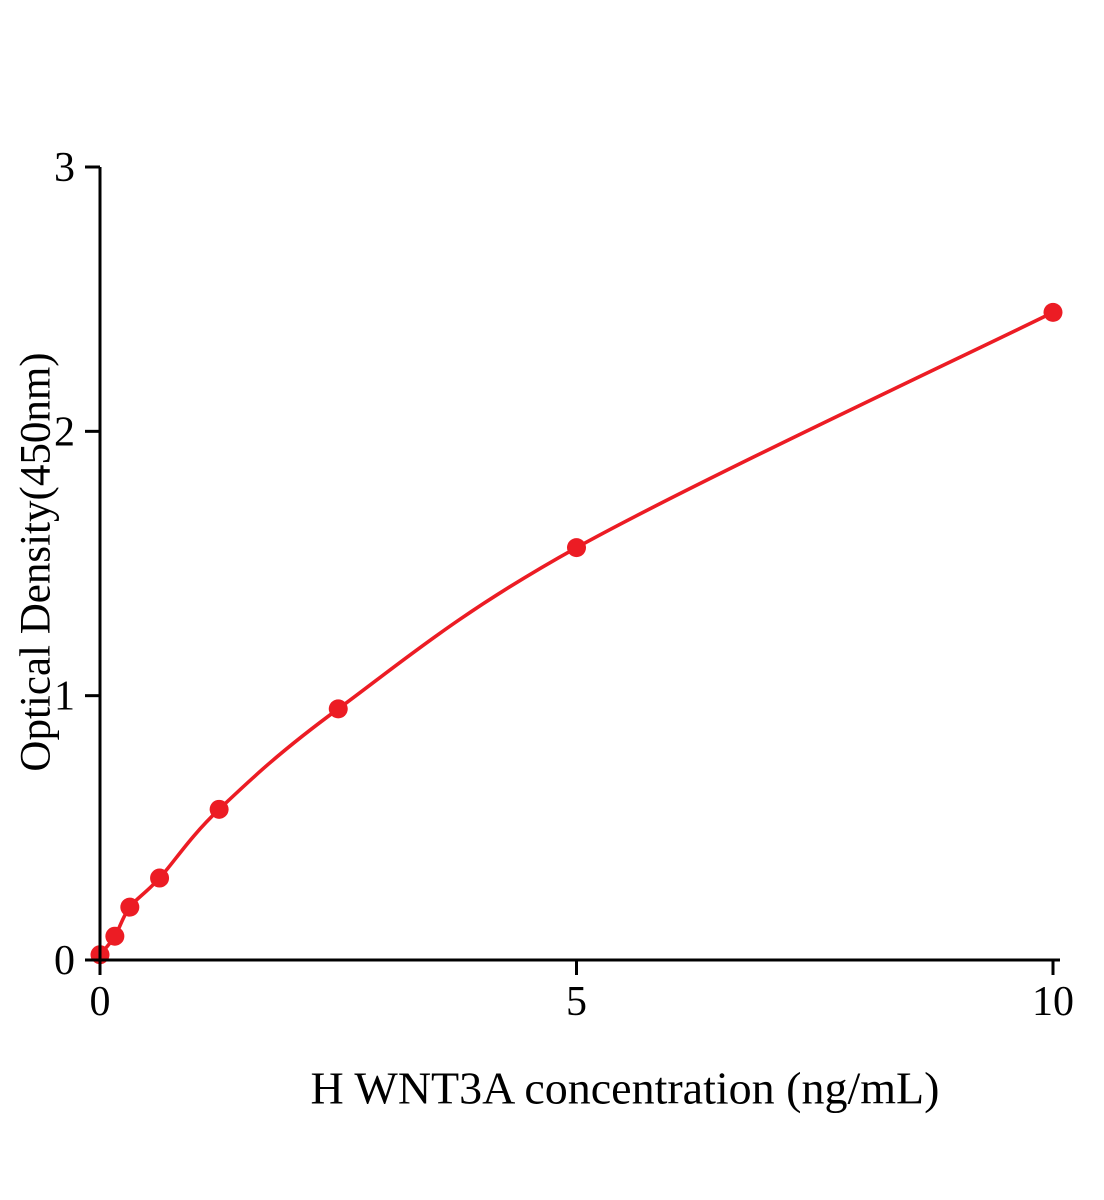  I want to click on y-tick-label: 1, so click(64, 697).